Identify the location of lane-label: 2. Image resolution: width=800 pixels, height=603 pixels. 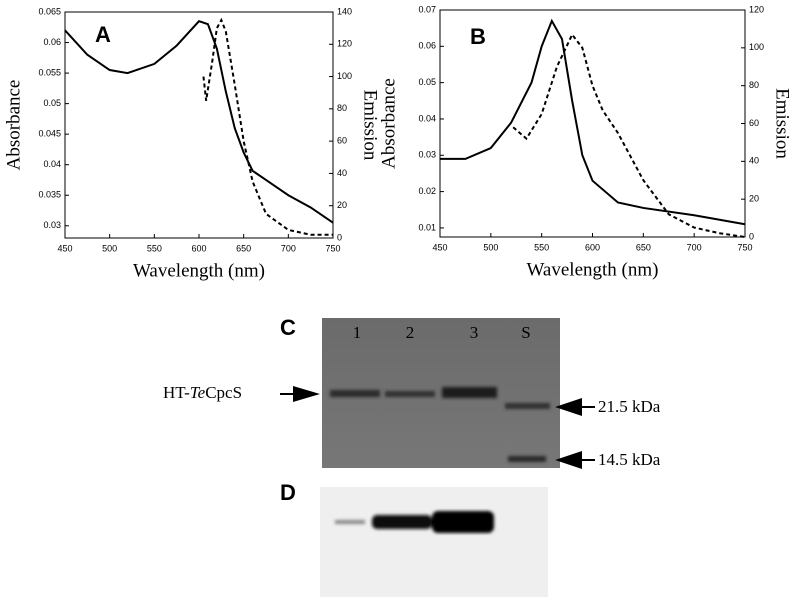
(410, 332).